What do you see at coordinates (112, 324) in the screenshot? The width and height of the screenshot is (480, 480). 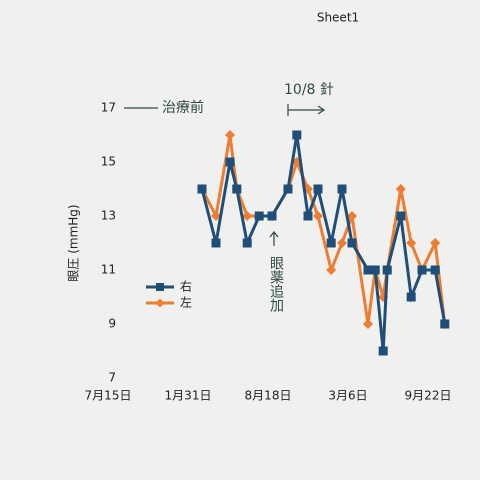 I see `y-tick-label: 9` at bounding box center [112, 324].